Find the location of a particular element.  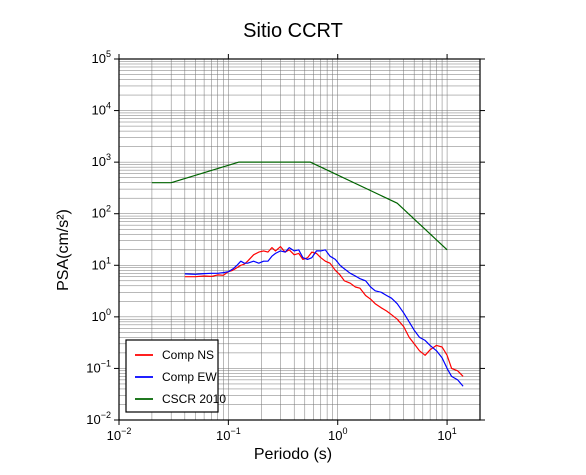

y-tick-label: 10⁵ is located at coordinates (101, 57).